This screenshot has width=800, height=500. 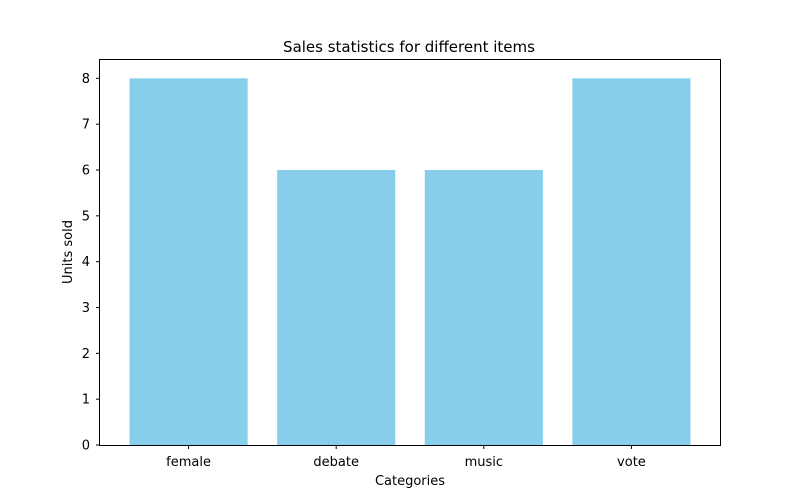 I want to click on bar-music, so click(x=483, y=307).